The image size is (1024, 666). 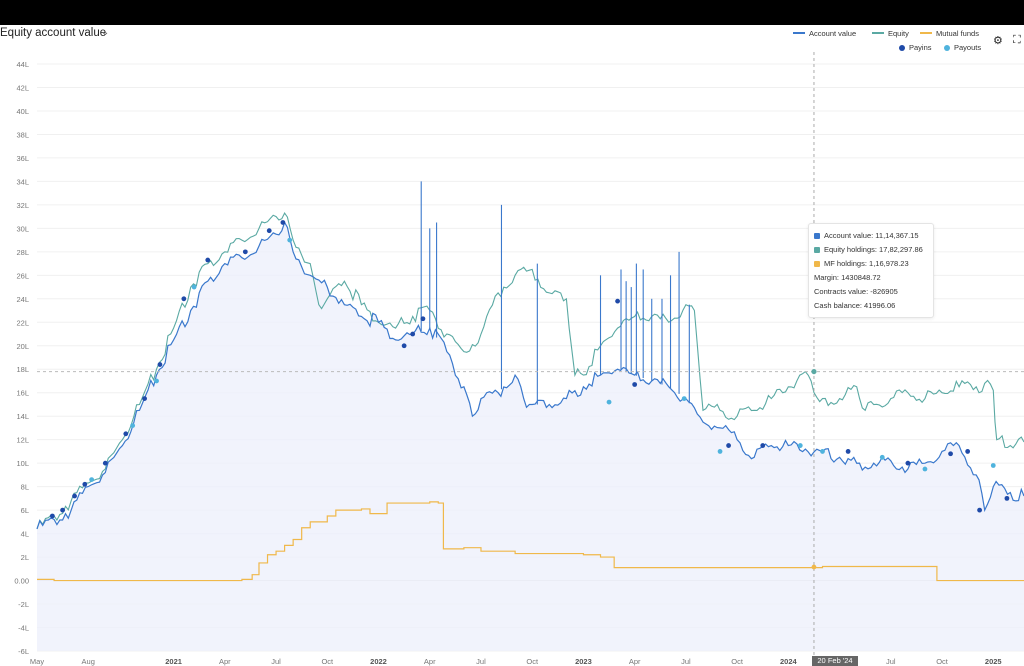 I want to click on chevron-down-icon: ⌄, so click(x=105, y=32).